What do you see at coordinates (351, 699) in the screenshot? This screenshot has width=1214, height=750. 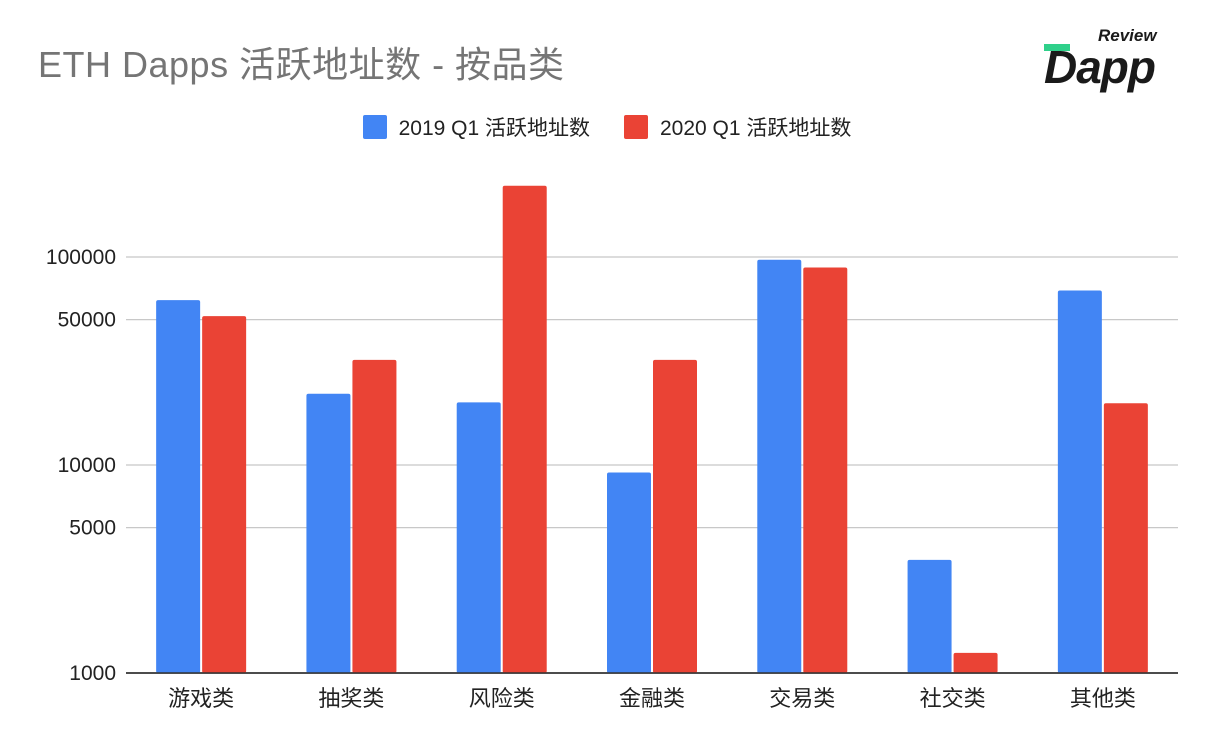 I see `x-tick-label-2: 抽奖类` at bounding box center [351, 699].